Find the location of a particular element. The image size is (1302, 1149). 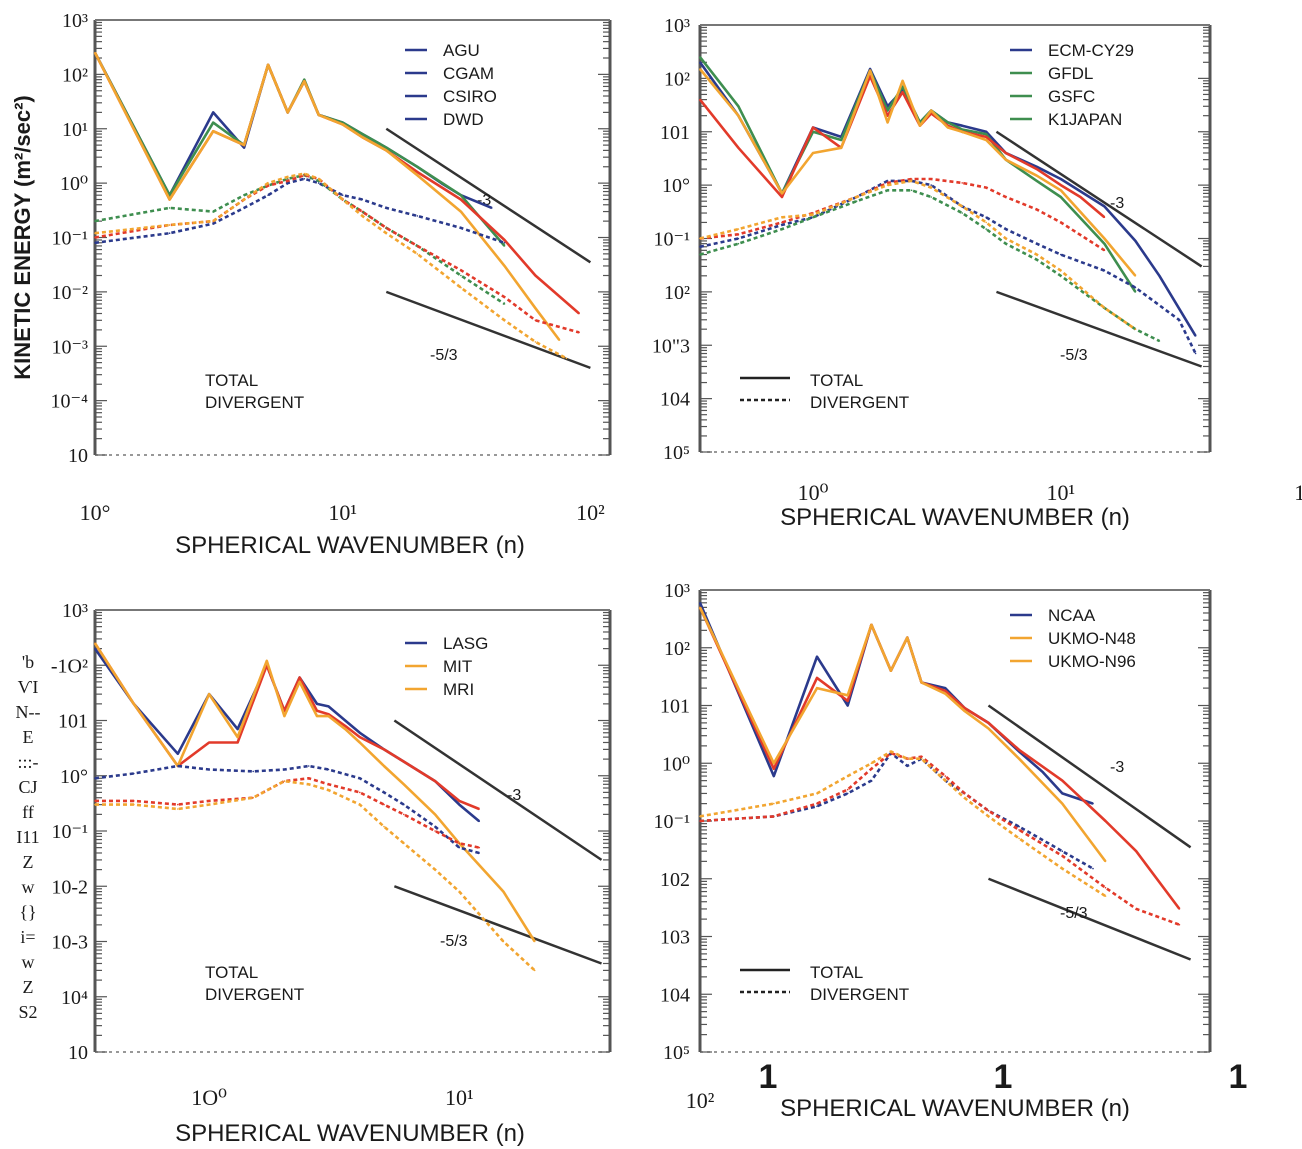

y-tick-label: 10³ is located at coordinates (677, 591).